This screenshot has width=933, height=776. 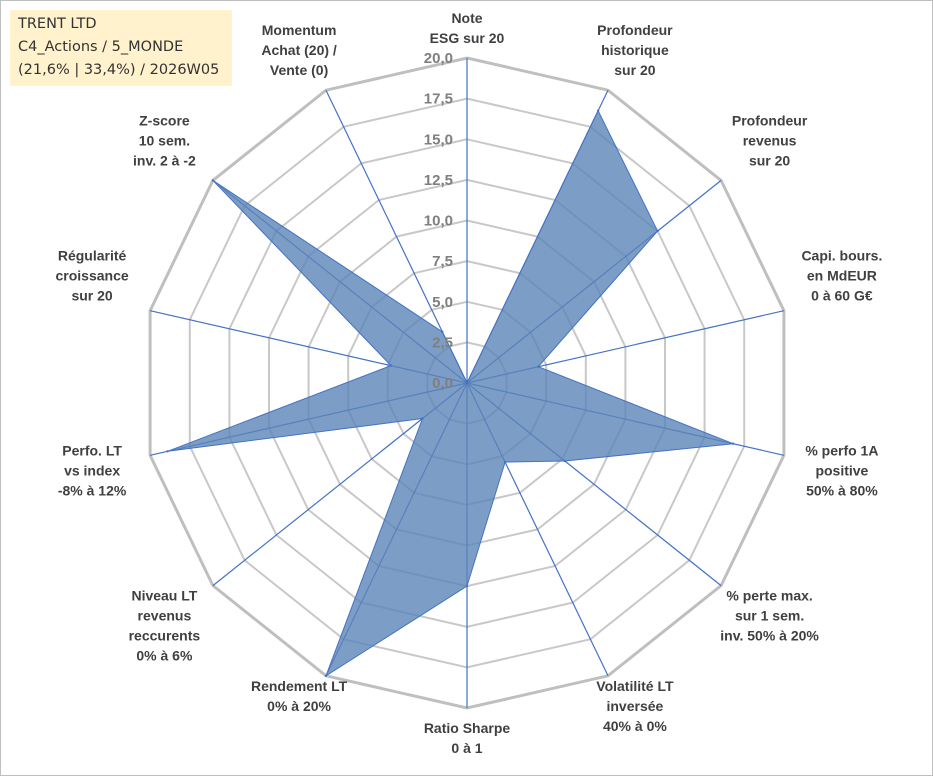 I want to click on category-label-line: 40% à 0%, so click(x=635, y=726).